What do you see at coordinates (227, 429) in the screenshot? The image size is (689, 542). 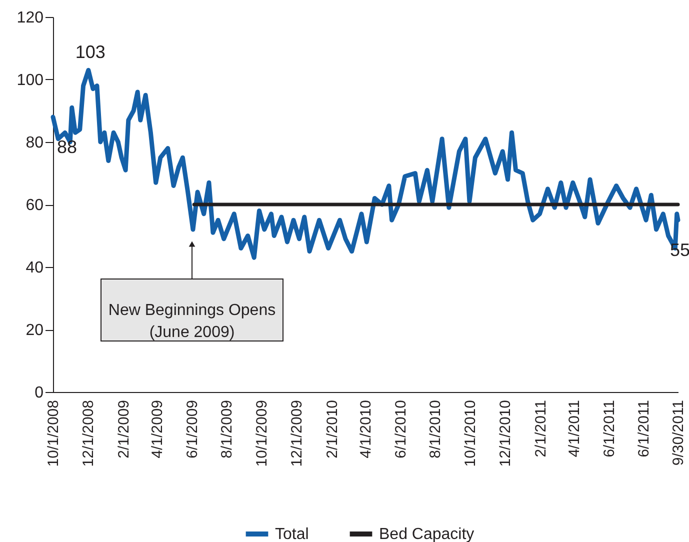 I see `x-tick-label: 8/1/2009` at bounding box center [227, 429].